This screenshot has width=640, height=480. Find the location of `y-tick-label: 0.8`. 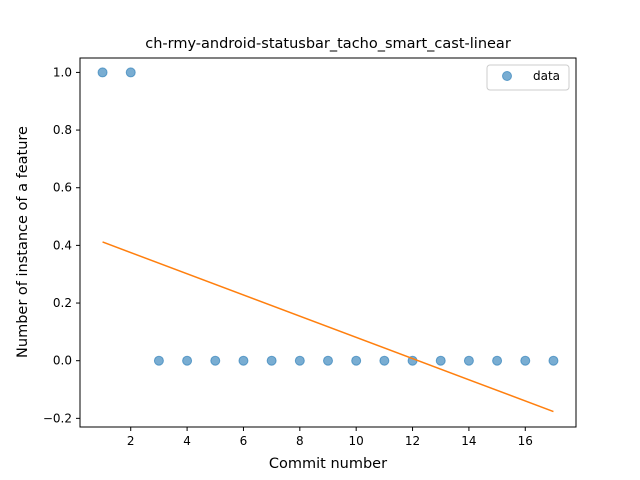

y-tick-label: 0.8 is located at coordinates (62, 130).